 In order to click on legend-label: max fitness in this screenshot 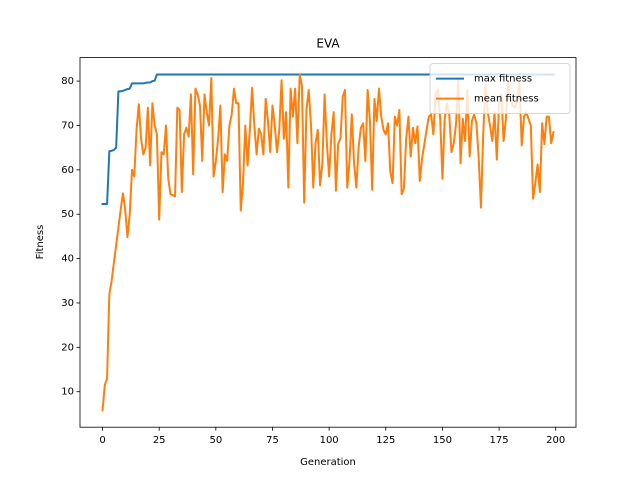, I will do `click(503, 79)`.